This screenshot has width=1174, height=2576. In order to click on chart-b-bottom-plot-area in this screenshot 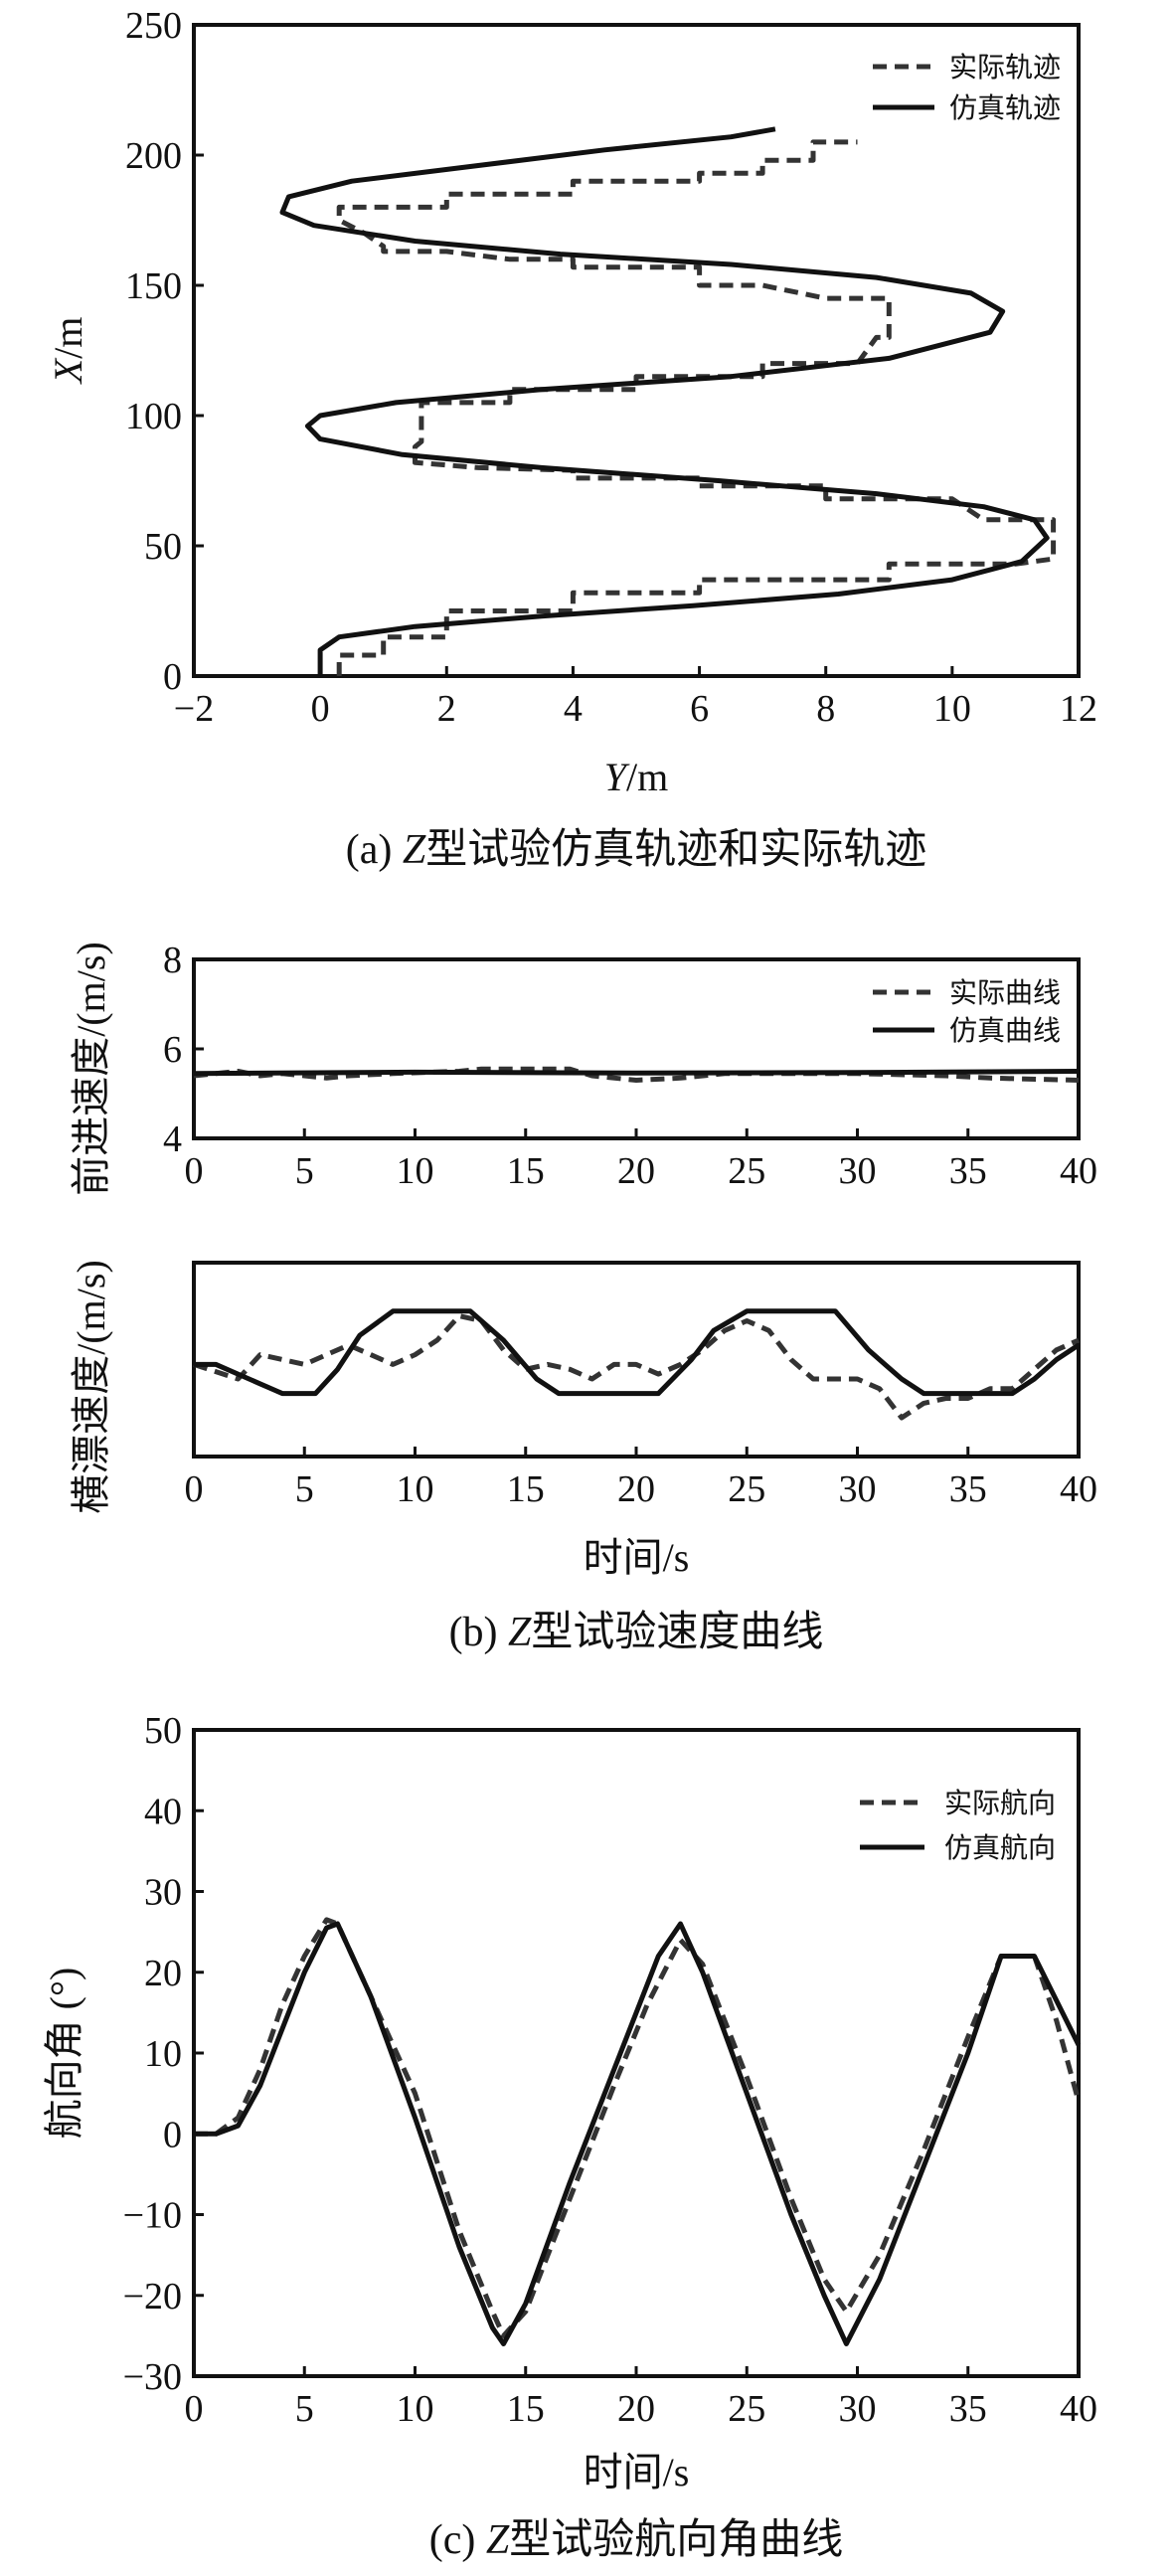, I will do `click(637, 1360)`.